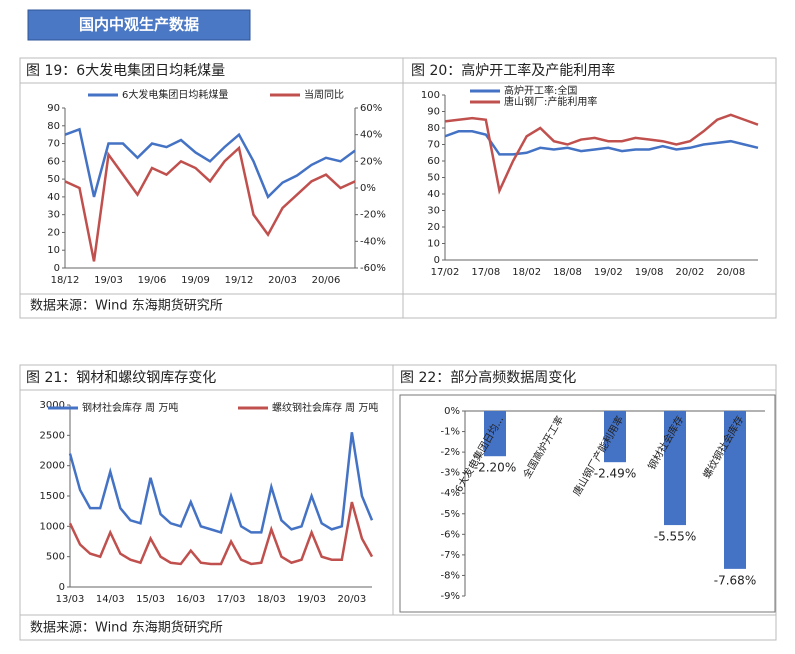 This screenshot has height=654, width=795. I want to click on legend-label: 螺纹钢社会库存 周 万吨, so click(325, 407).